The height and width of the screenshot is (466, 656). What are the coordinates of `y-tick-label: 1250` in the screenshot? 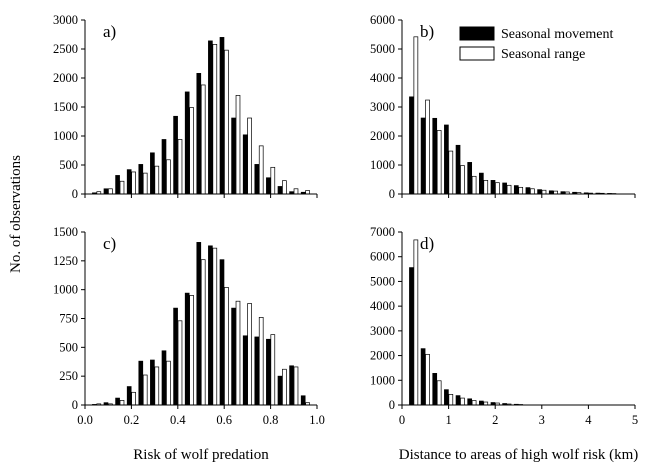 It's located at (65, 261).